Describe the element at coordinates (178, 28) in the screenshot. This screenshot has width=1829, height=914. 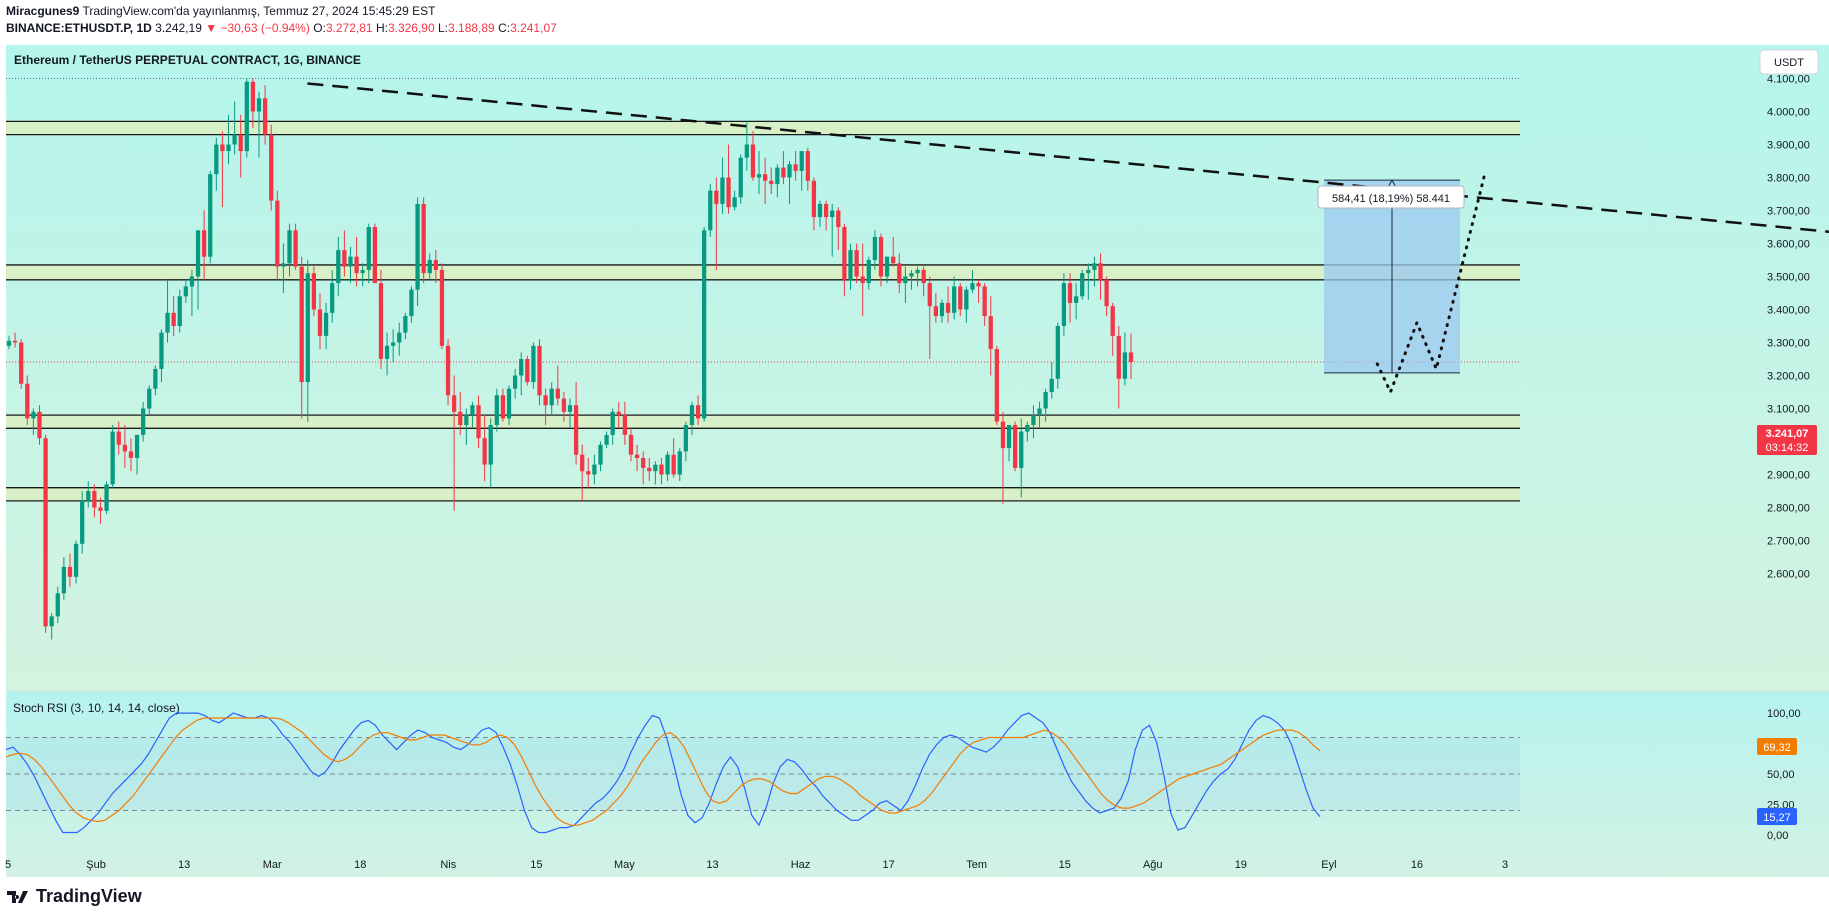
I see `last-price: 3.242,19` at that location.